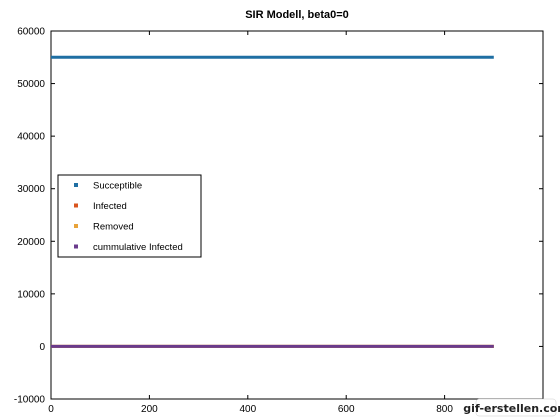 Image resolution: width=560 pixels, height=420 pixels. What do you see at coordinates (31, 137) in the screenshot?
I see `y-tick-label: 40000` at bounding box center [31, 137].